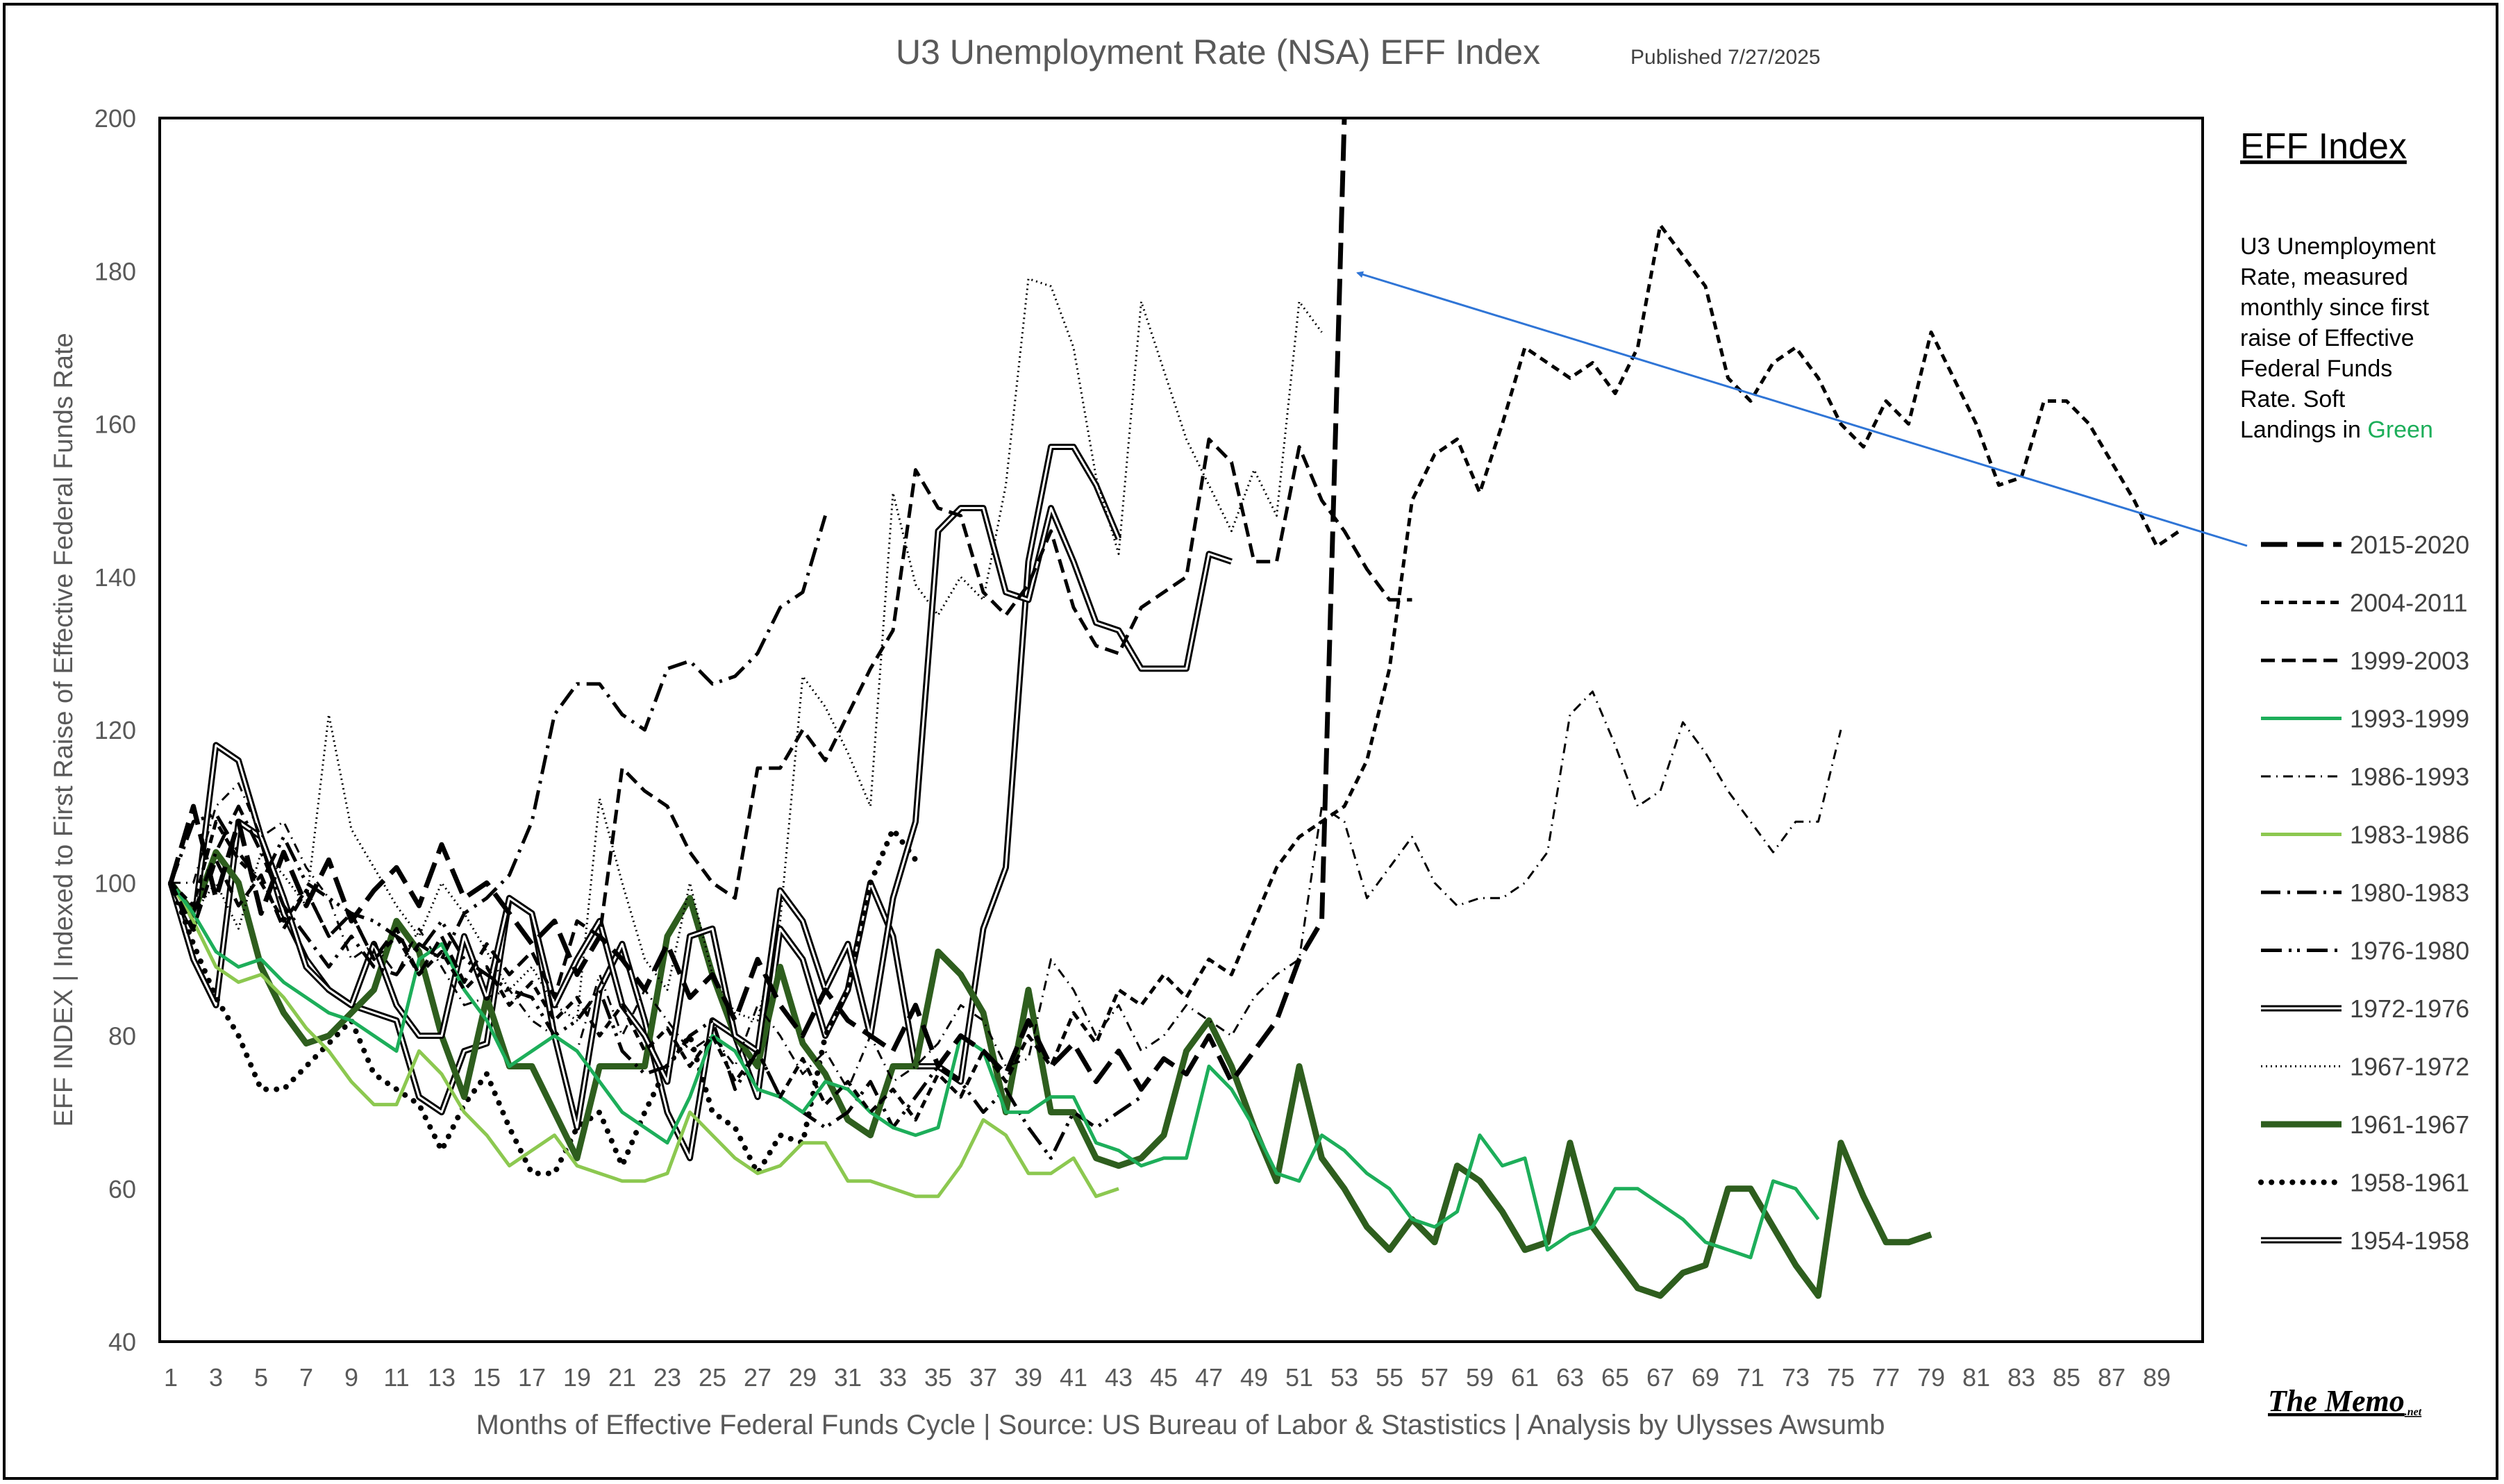 The width and height of the screenshot is (2504, 1484). Describe the element at coordinates (938, 1377) in the screenshot. I see `x-tick-label: 35` at that location.